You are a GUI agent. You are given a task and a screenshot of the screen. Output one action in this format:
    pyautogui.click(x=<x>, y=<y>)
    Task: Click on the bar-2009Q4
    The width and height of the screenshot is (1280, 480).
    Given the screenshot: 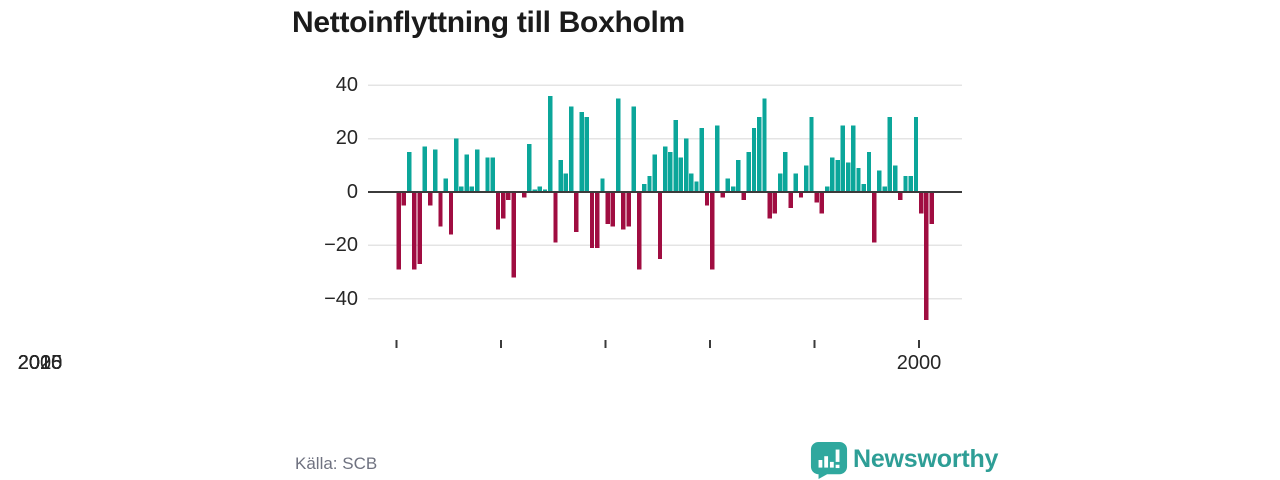 What is the action you would take?
    pyautogui.click(x=602, y=185)
    